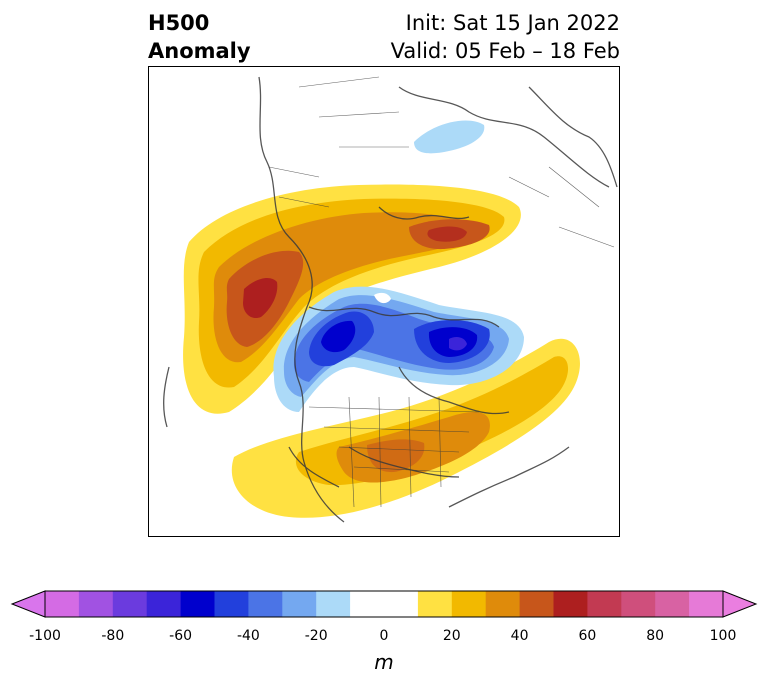 Image resolution: width=768 pixels, height=686 pixels. Describe the element at coordinates (316, 636) in the screenshot. I see `colorbar-tick-label: -20` at that location.